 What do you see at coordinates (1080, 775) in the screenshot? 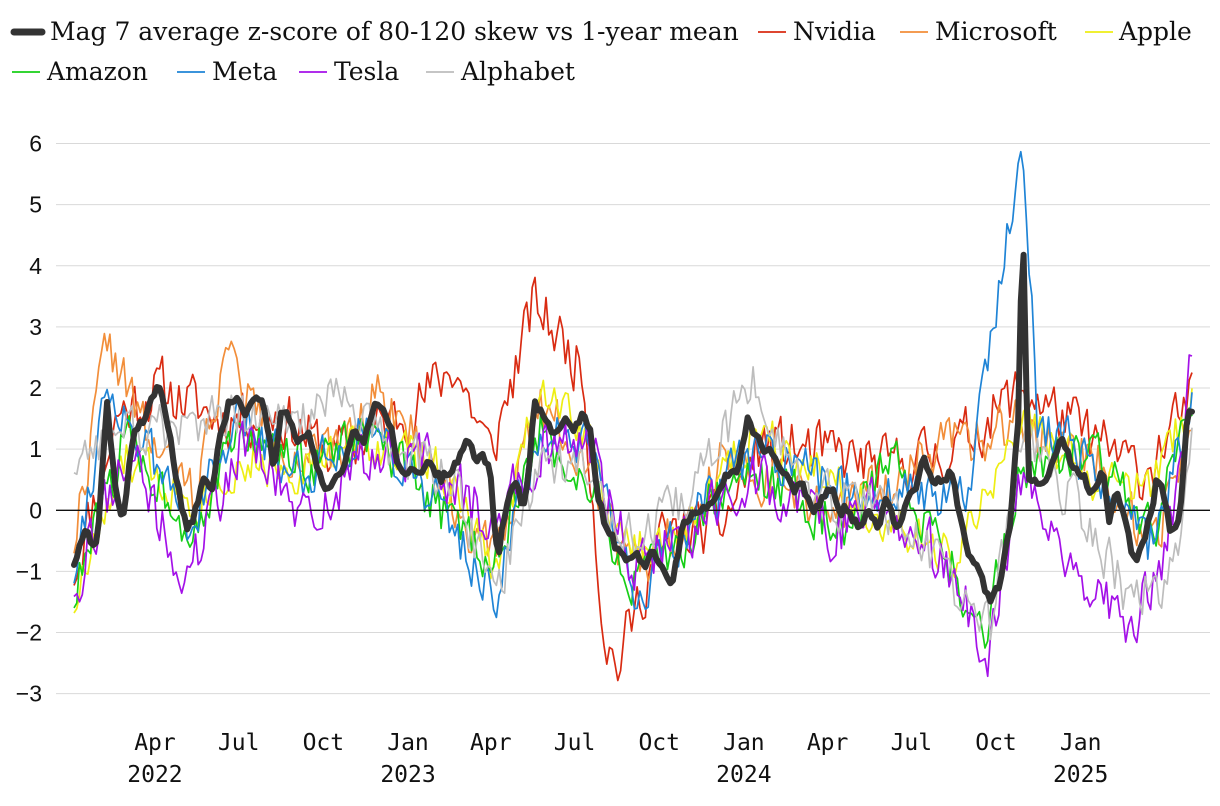
I see `x-tick-year-2025: 2025` at bounding box center [1080, 775].